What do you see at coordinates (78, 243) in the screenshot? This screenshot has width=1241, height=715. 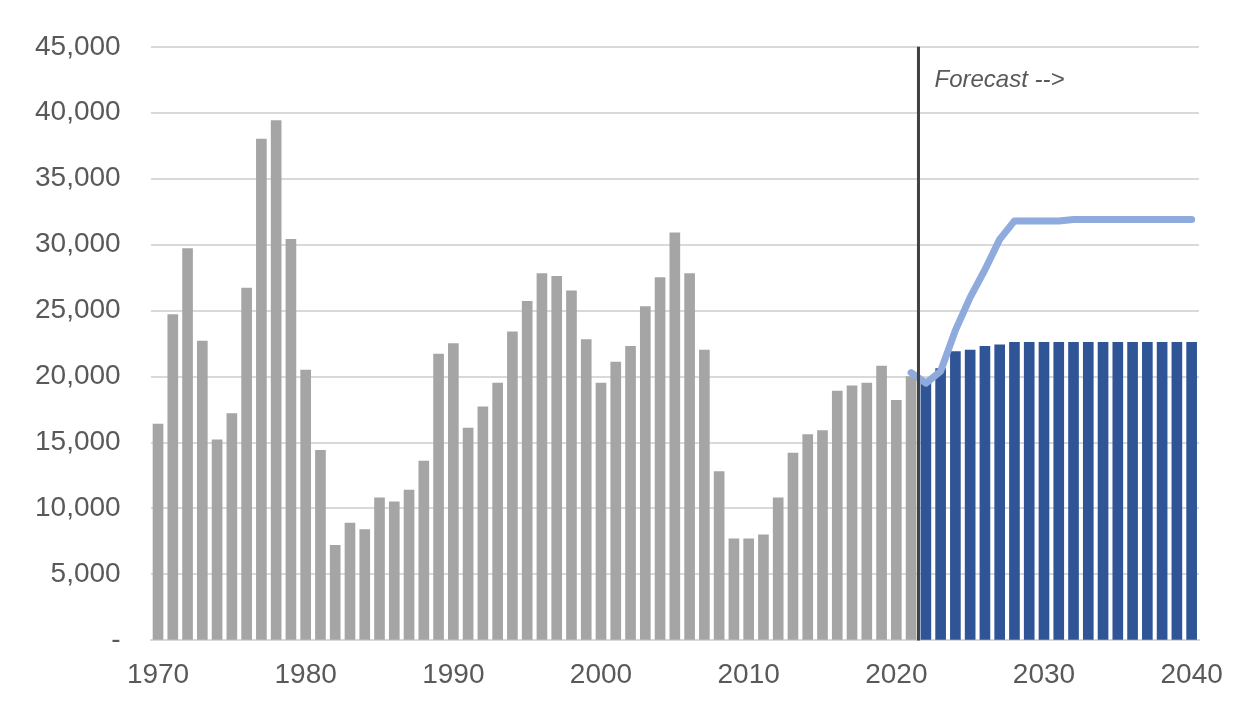 I see `y-tick-label: 30,000` at bounding box center [78, 243].